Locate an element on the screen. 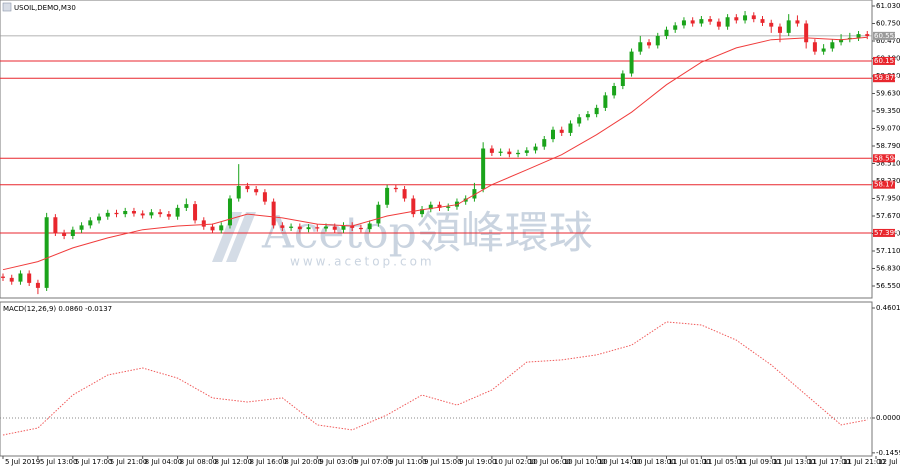 The width and height of the screenshot is (900, 466). y-tick-label: 59.630 is located at coordinates (888, 94).